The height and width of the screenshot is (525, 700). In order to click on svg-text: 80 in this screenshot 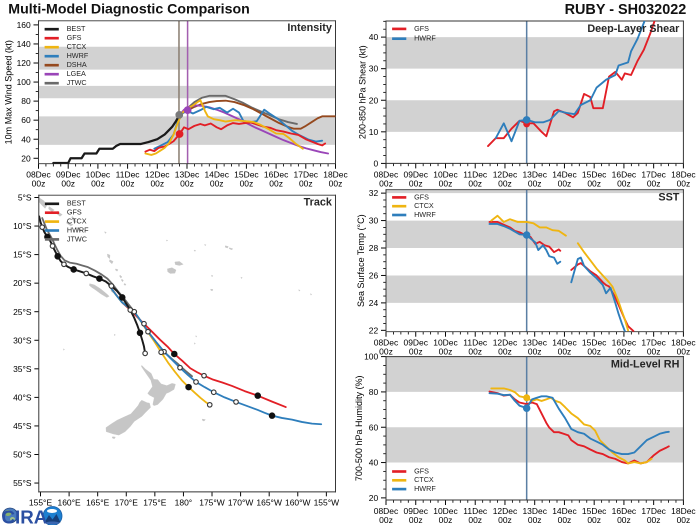, I will do `click(374, 392)`.